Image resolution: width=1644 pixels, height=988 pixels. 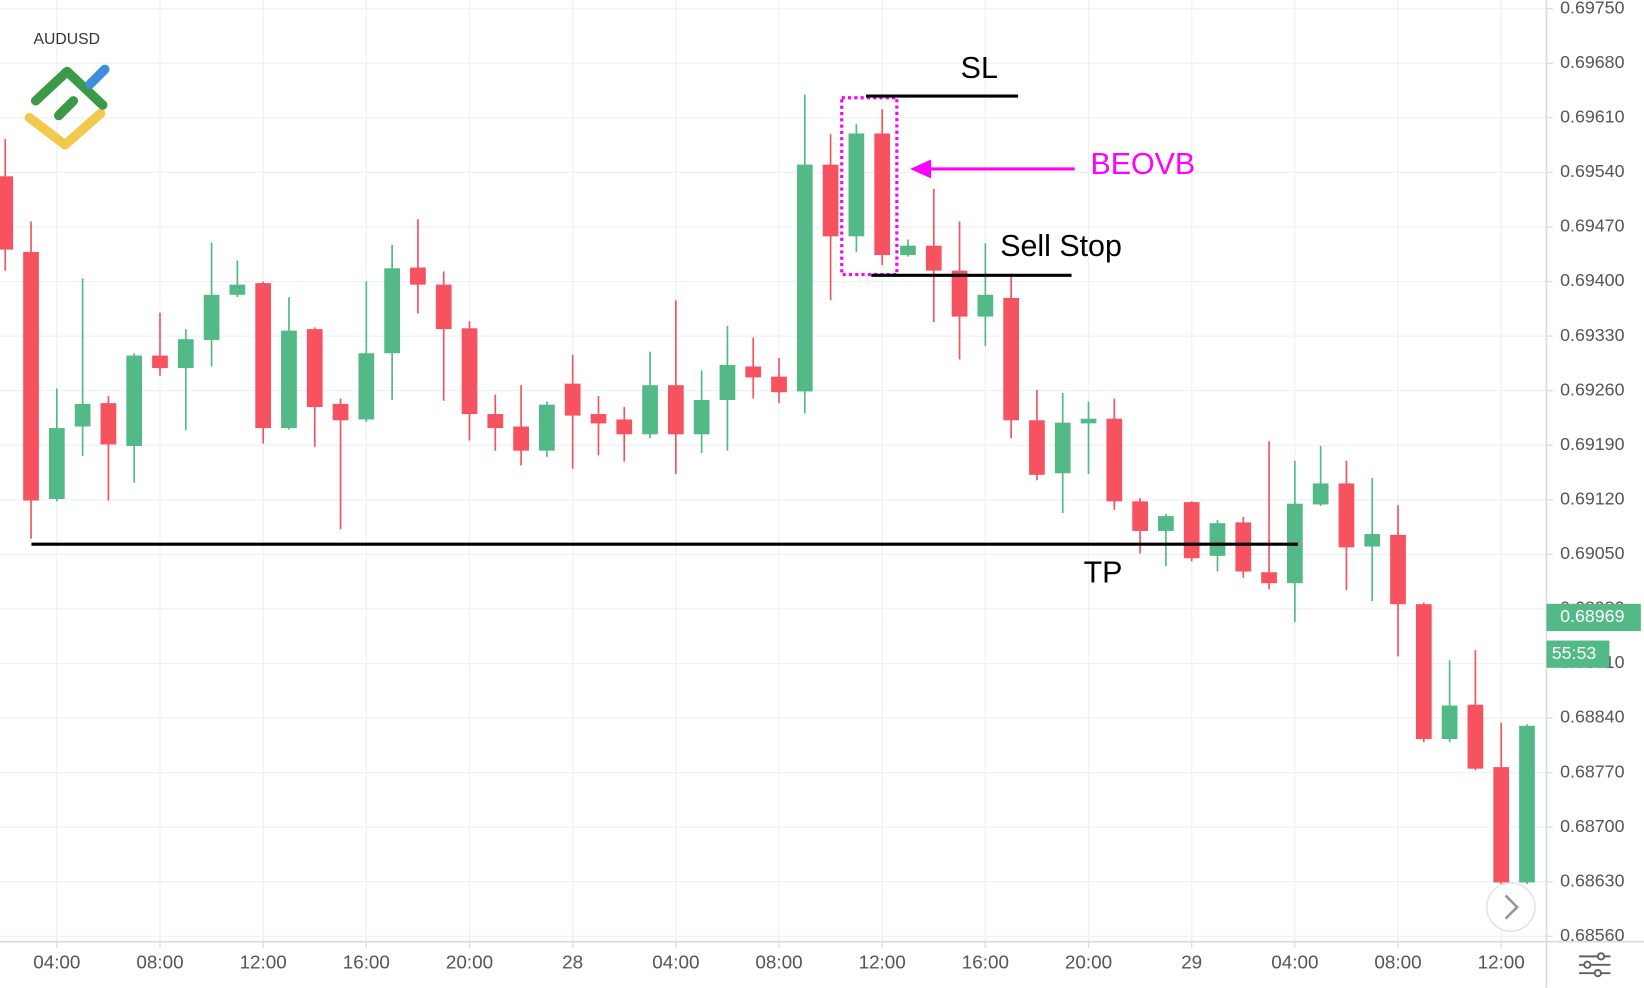 What do you see at coordinates (921, 169) in the screenshot?
I see `pattern-arrowhead` at bounding box center [921, 169].